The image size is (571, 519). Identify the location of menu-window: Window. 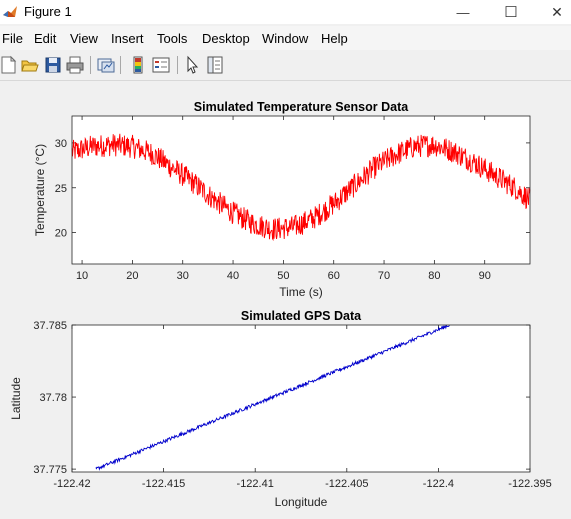
(285, 38).